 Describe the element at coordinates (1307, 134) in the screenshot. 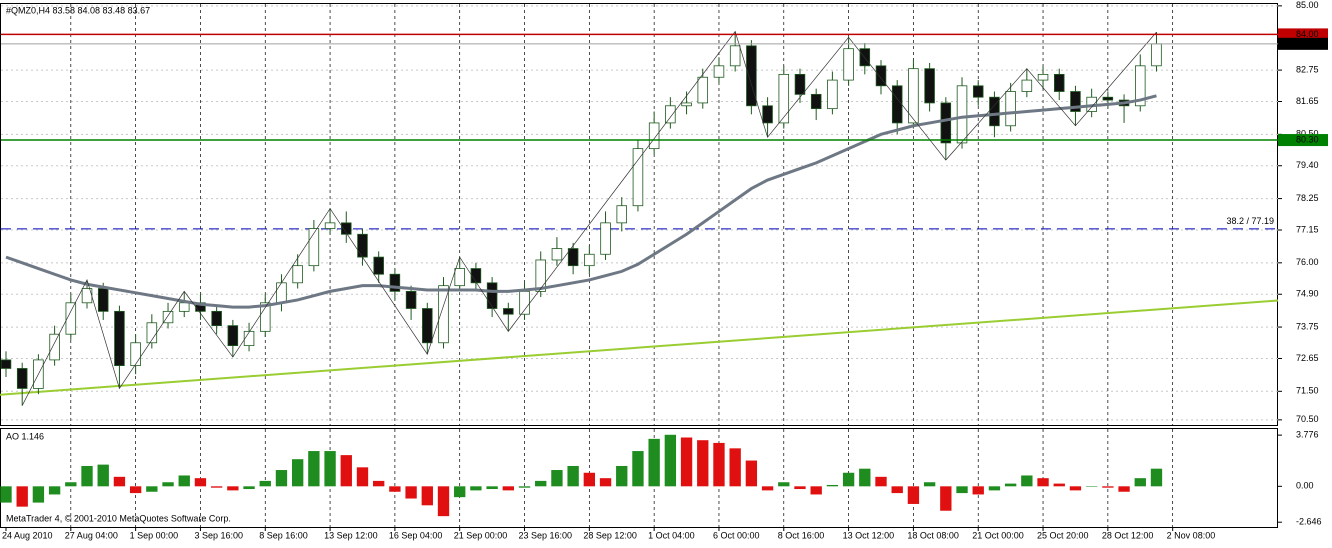

I see `y-tick-label: 80.50` at that location.